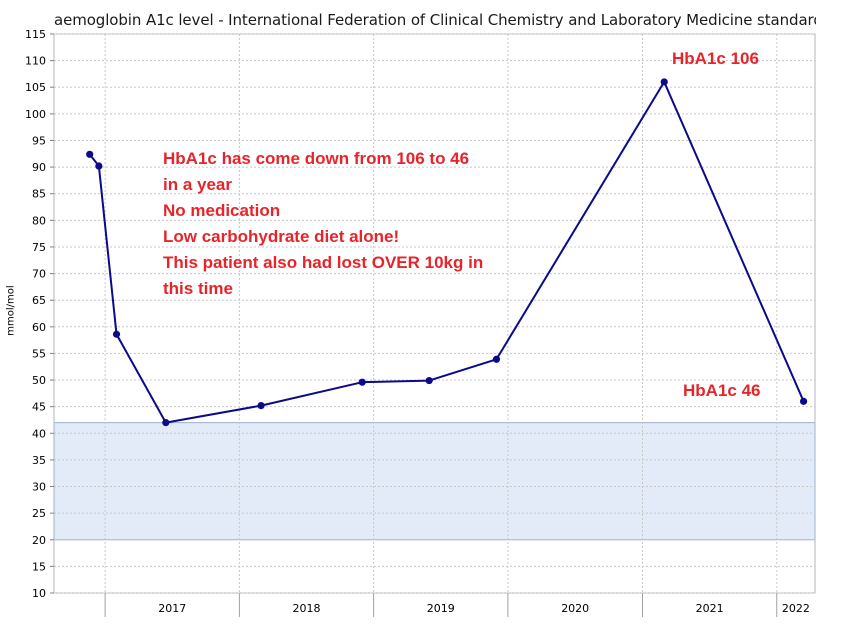 The height and width of the screenshot is (624, 853). Describe the element at coordinates (39, 140) in the screenshot. I see `y-tick-label: 95` at that location.